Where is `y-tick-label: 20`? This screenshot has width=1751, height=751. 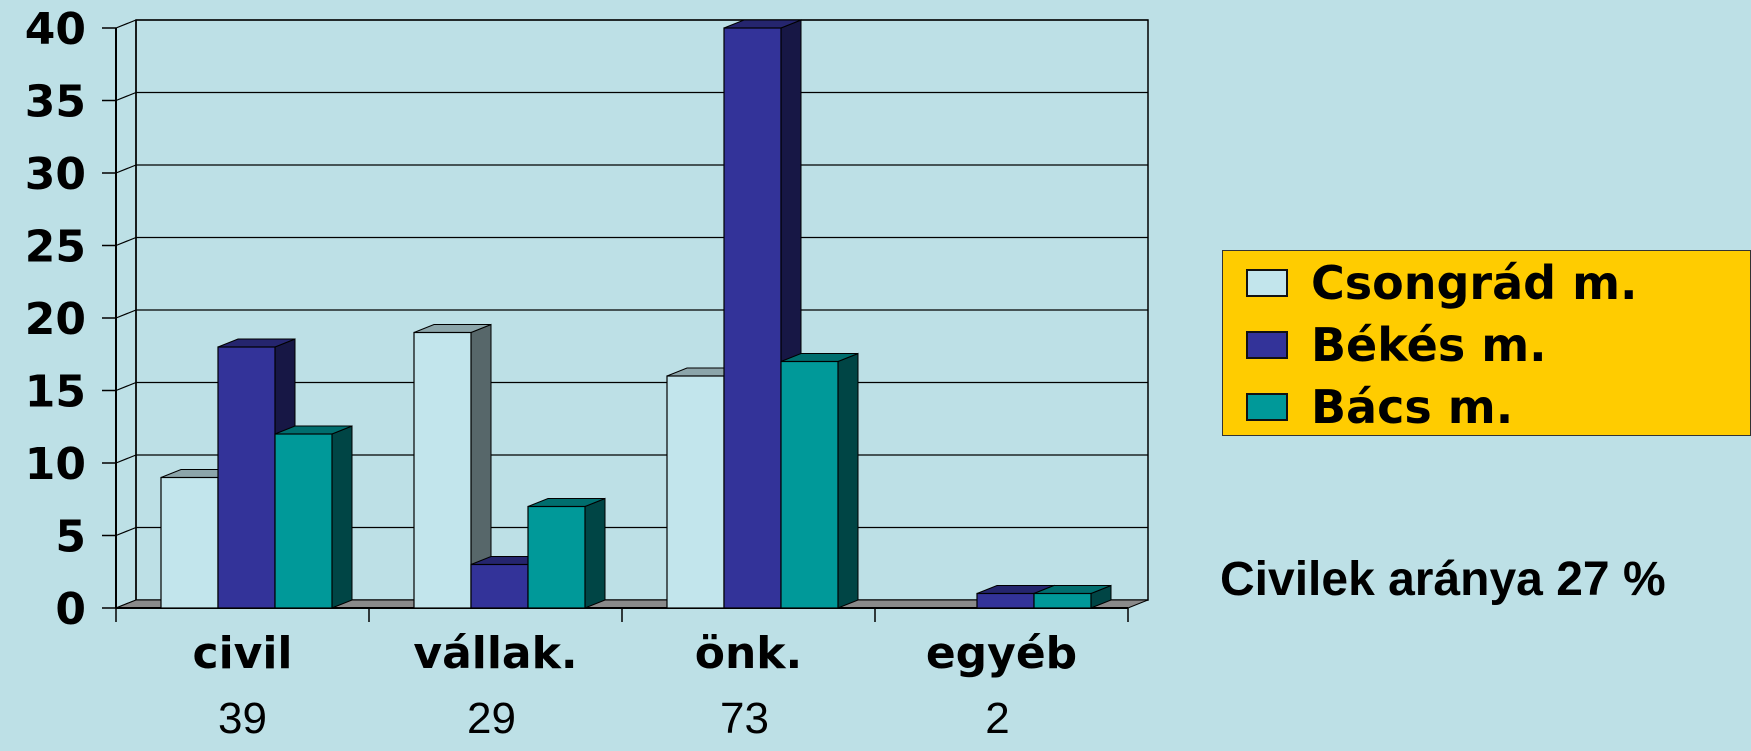
y-tick-label: 20 is located at coordinates (55, 319).